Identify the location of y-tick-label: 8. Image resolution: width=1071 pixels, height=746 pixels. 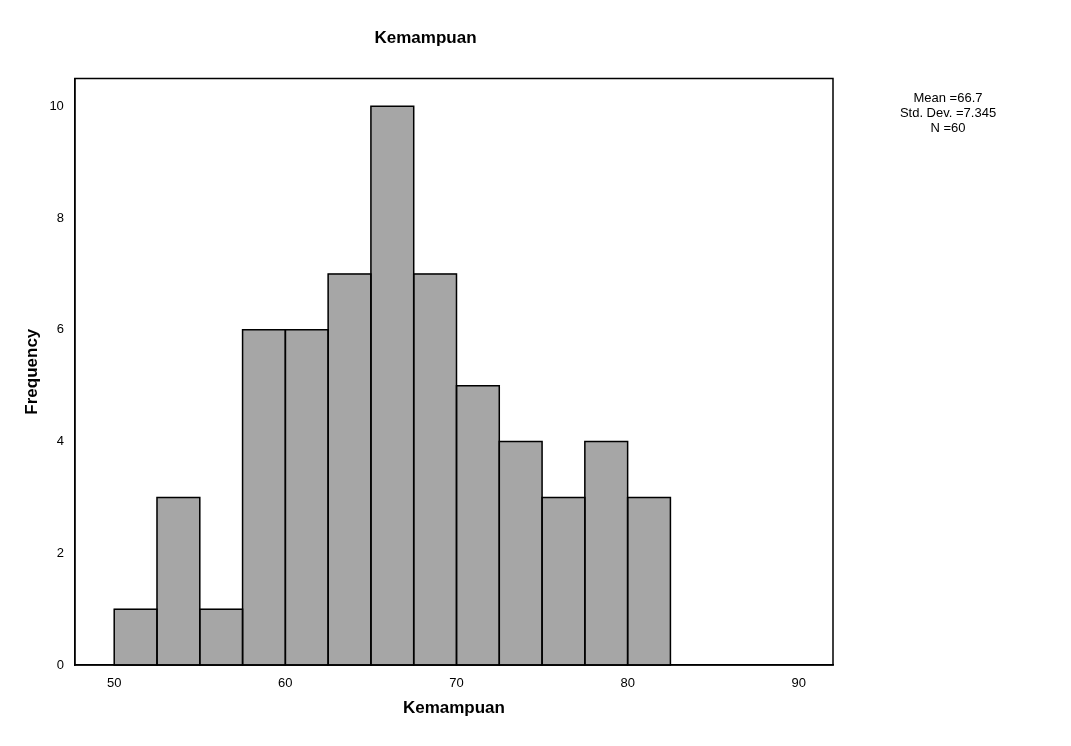
(60, 217).